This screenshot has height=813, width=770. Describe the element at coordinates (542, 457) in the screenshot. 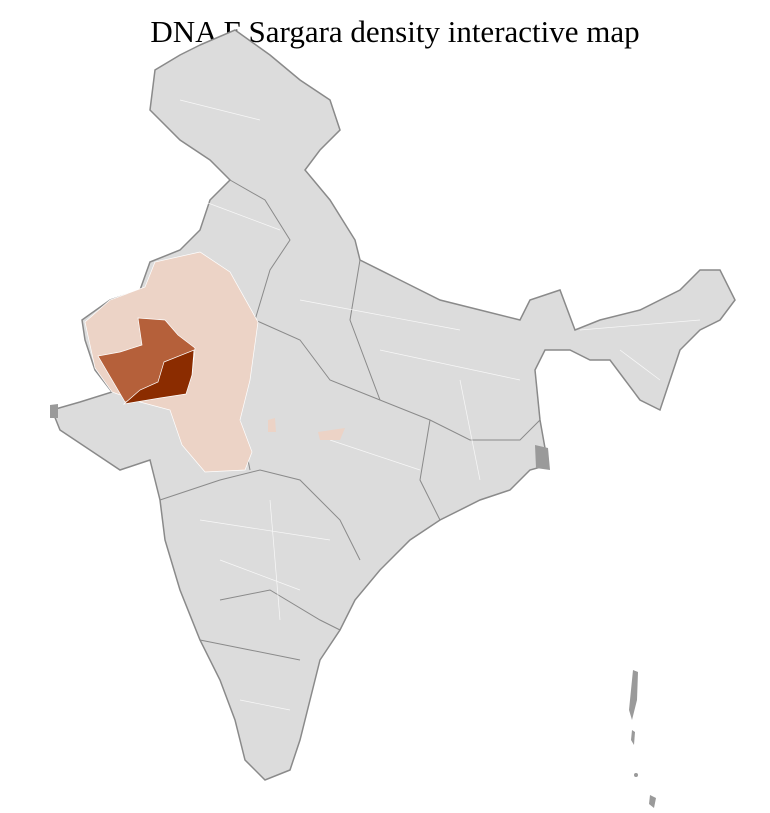

I see `sundarbans-coast` at that location.